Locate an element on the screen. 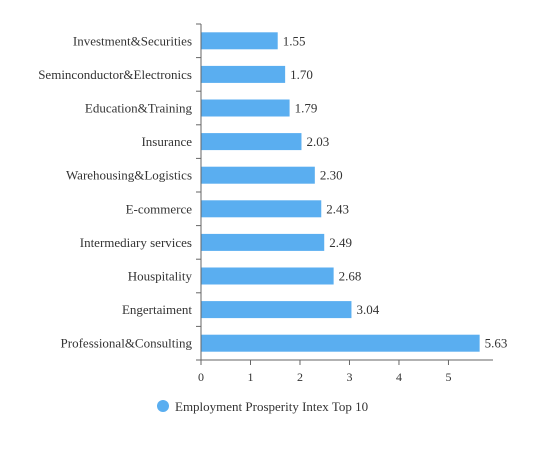  value-label: 2.30 is located at coordinates (331, 175).